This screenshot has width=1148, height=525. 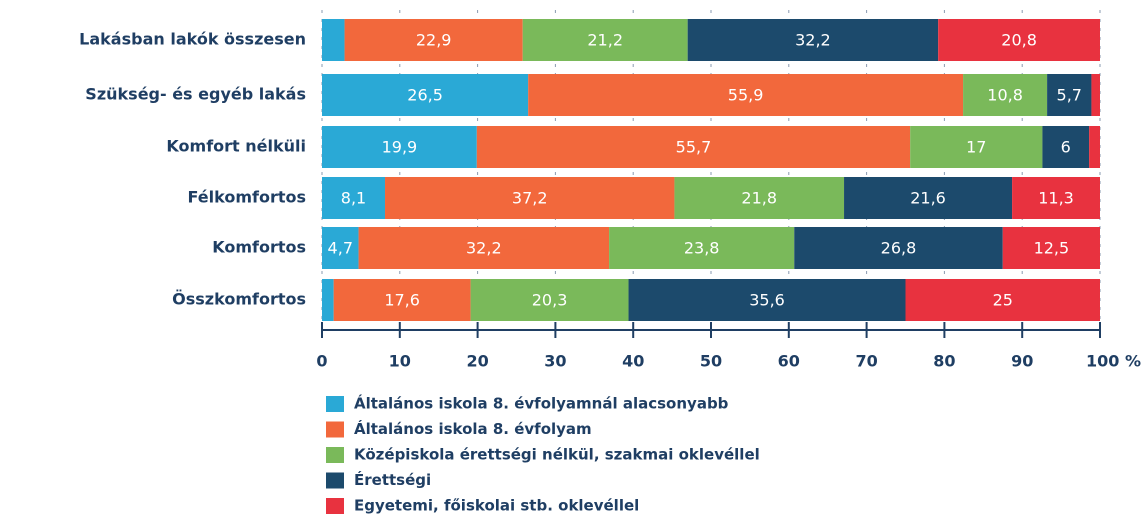 What do you see at coordinates (239, 299) in the screenshot?
I see `category-label: Összkomfortos` at bounding box center [239, 299].